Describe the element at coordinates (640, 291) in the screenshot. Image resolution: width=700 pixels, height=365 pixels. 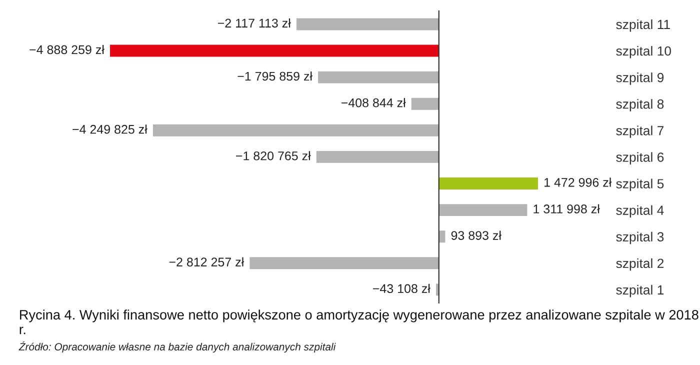
I see `y-tick-label: szpital 1` at that location.